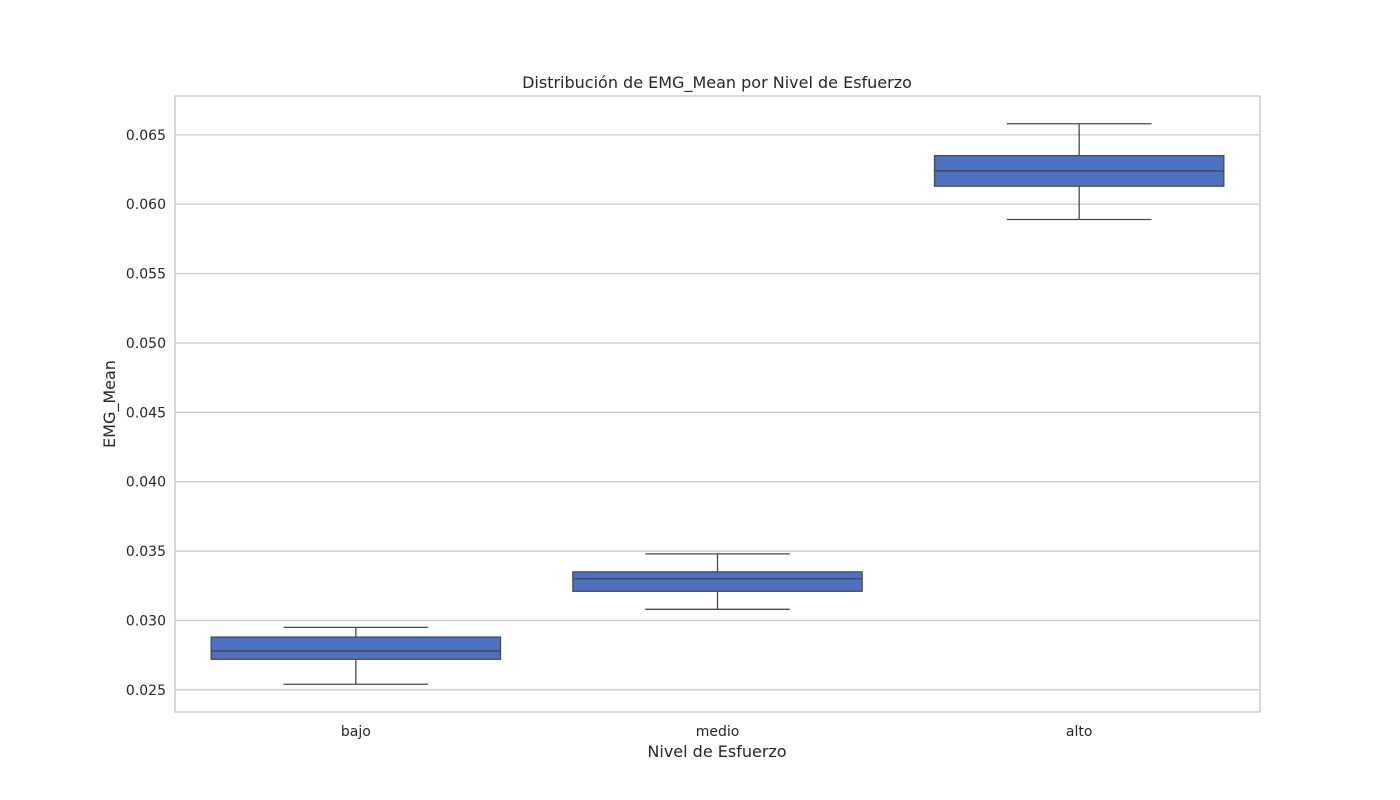 The image size is (1400, 800). I want to click on y-tick-label: 0.035, so click(146, 552).